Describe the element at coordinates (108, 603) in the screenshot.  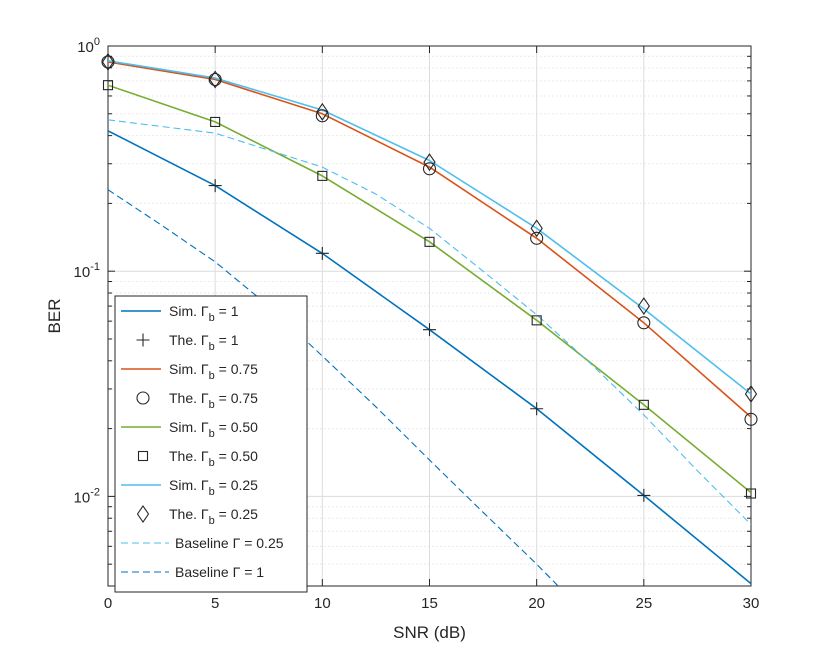
I see `x-tick-label: 0` at that location.